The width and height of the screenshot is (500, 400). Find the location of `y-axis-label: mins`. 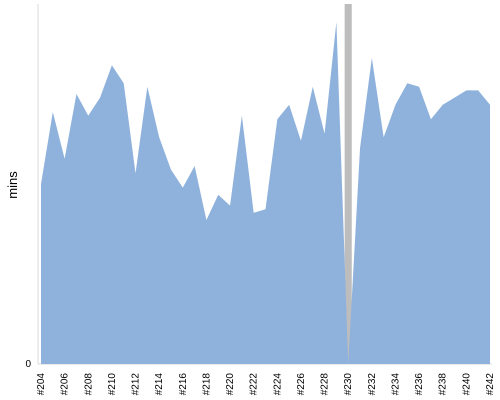

y-axis-label: mins is located at coordinates (12, 185).